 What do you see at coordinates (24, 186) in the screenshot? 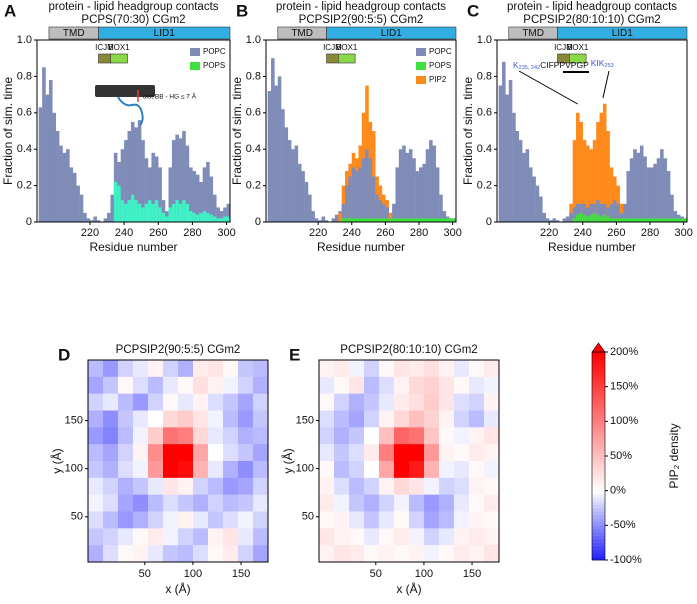
I see `y-tick-label: 0.2` at bounding box center [24, 186].